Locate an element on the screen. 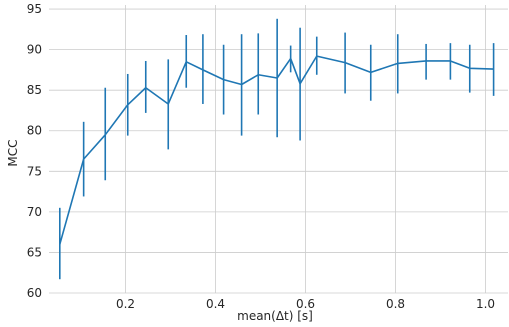 This screenshot has width=509, height=327. x-tick-label: 0.8 is located at coordinates (395, 304).